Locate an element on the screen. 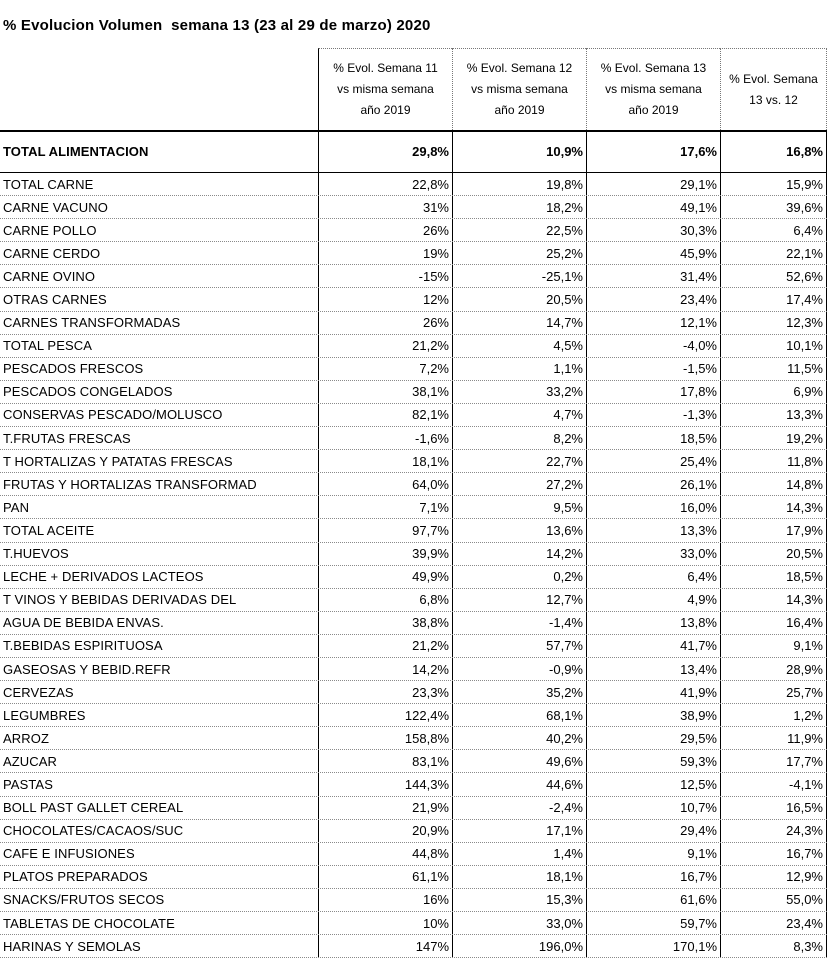  row-category-name: PESCADOS FRESCOS is located at coordinates (73, 369).